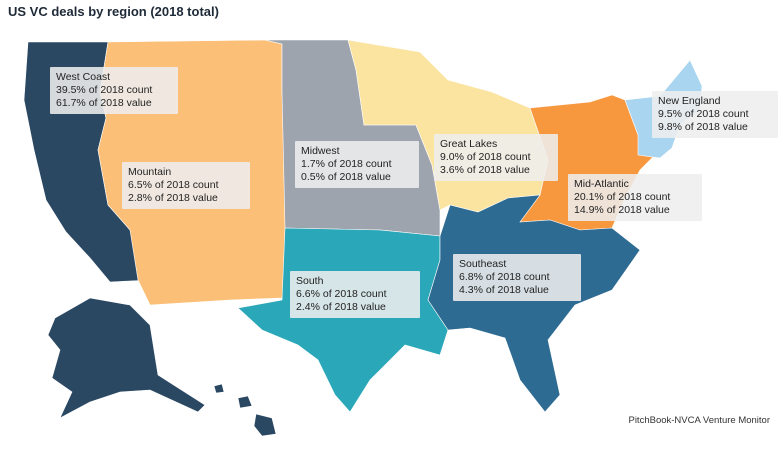  What do you see at coordinates (504, 277) in the screenshot?
I see `region-count-share: 6.8% of 2018 count` at bounding box center [504, 277].